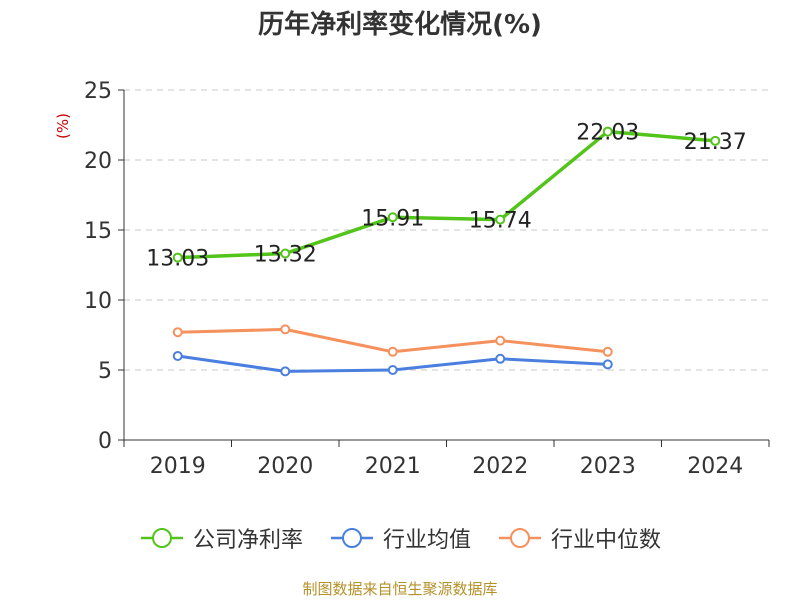 This screenshot has height=600, width=800. I want to click on data-label: 13.03, so click(177, 259).